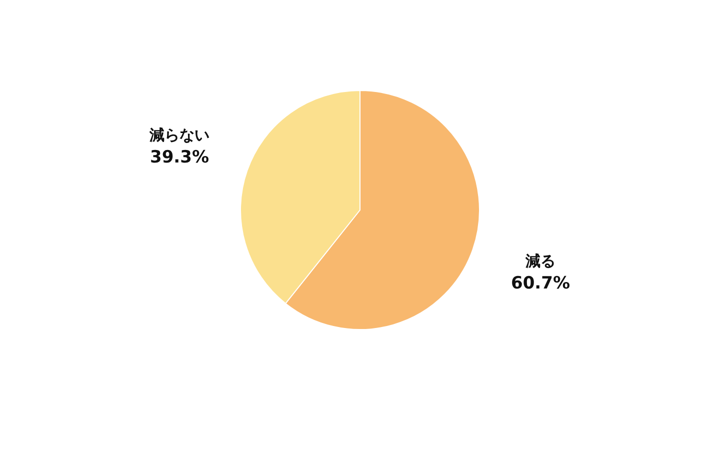 Image resolution: width=710 pixels, height=474 pixels. What do you see at coordinates (179, 157) in the screenshot?
I see `data-label: 39.3%` at bounding box center [179, 157].